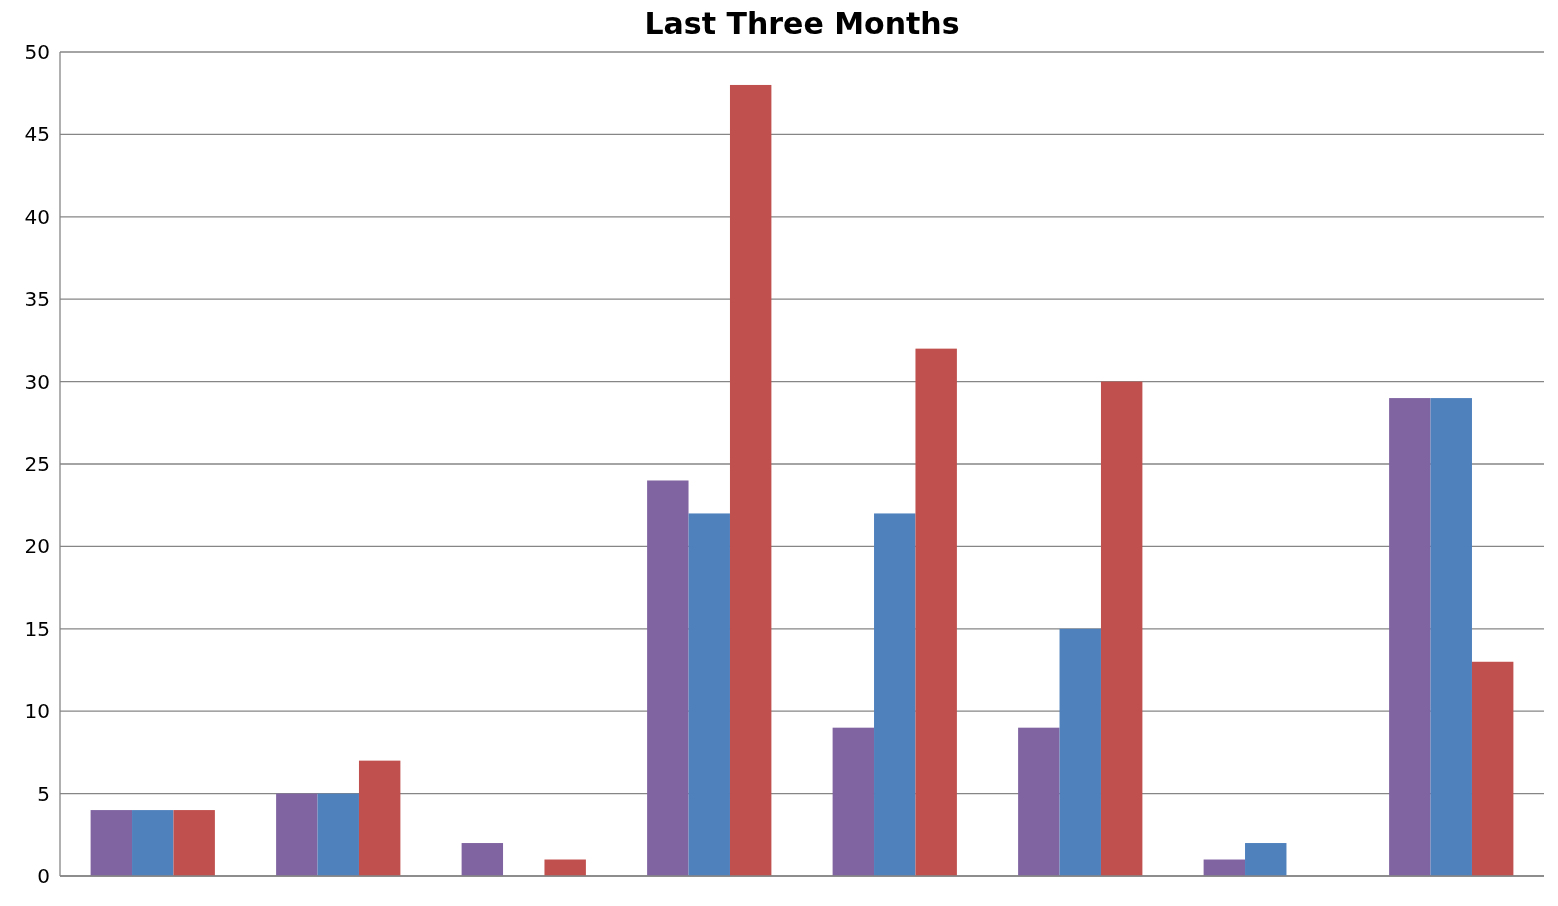 This screenshot has height=906, width=1558. Describe the element at coordinates (37, 464) in the screenshot. I see `y-tick-label: 25` at that location.